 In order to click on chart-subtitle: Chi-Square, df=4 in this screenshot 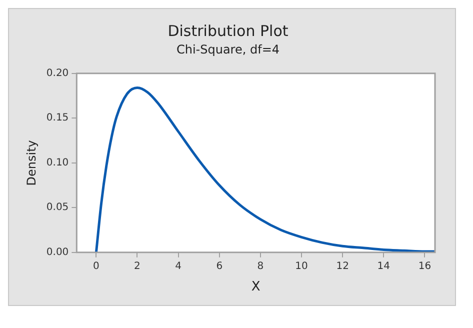, I will do `click(228, 49)`.